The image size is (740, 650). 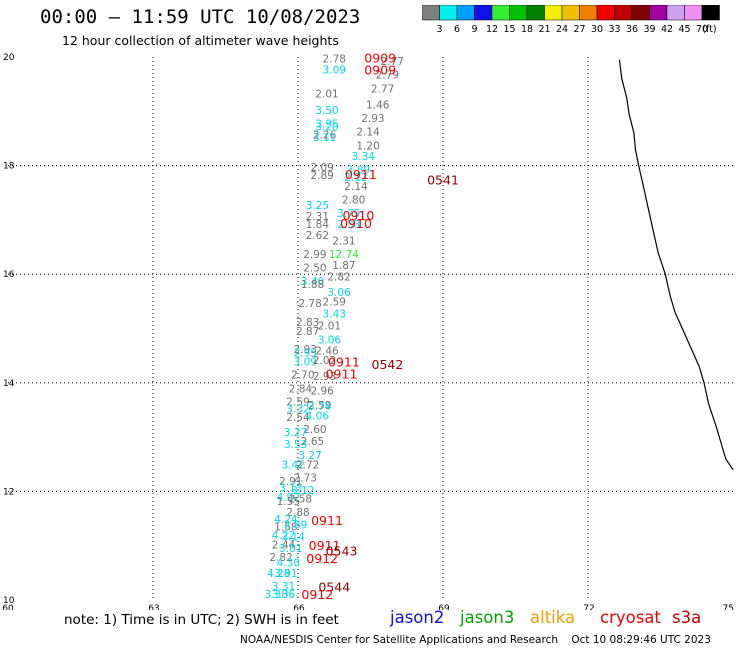 What do you see at coordinates (312, 285) in the screenshot?
I see `wave-height-label: 1.88` at bounding box center [312, 285].